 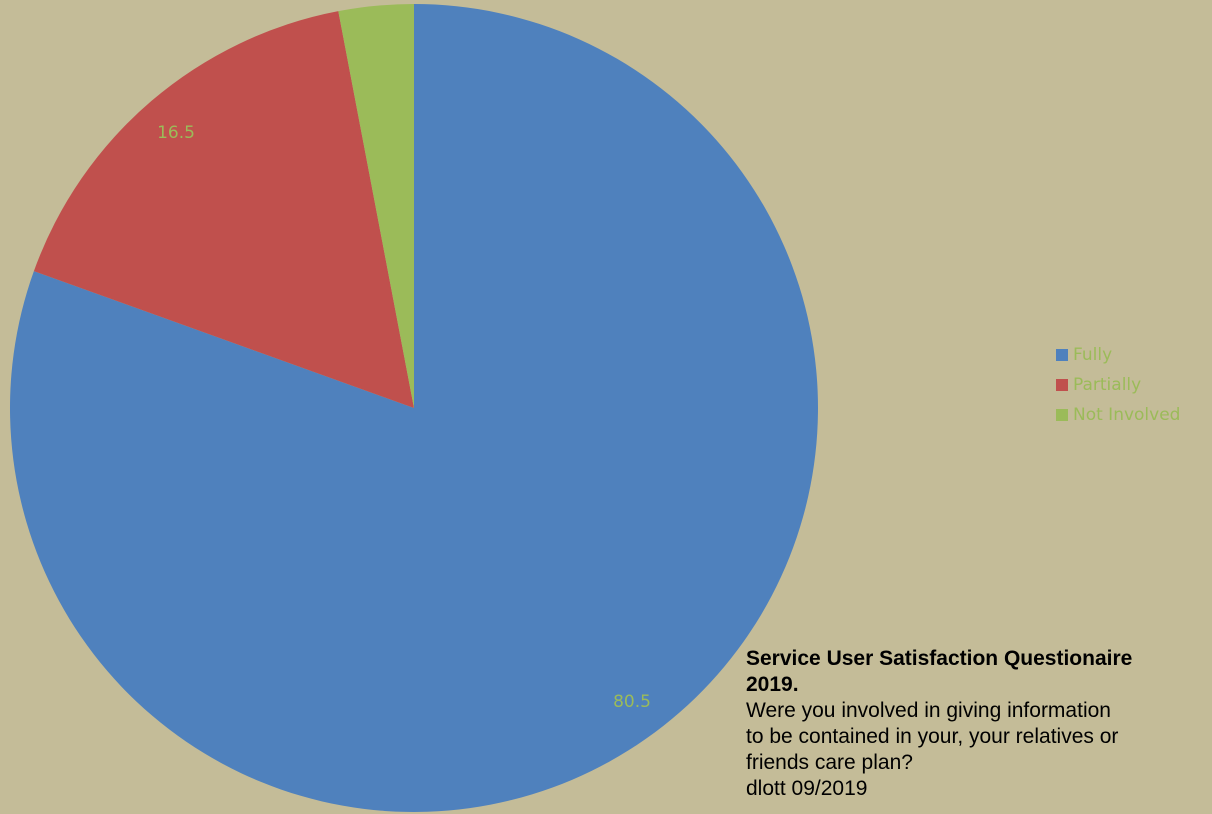 What do you see at coordinates (632, 702) in the screenshot?
I see `data-label-fully: 80.5` at bounding box center [632, 702].